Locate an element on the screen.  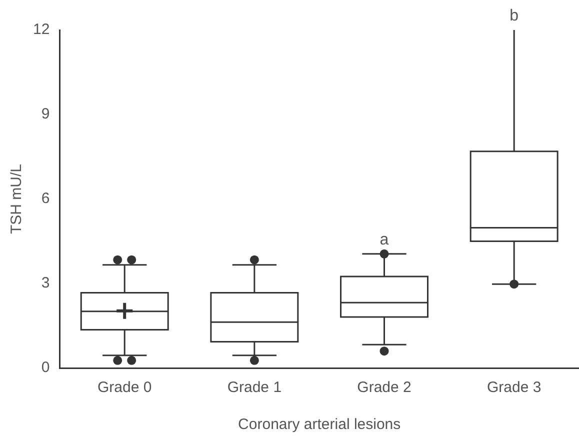
y-tick-label: 12 is located at coordinates (41, 29).